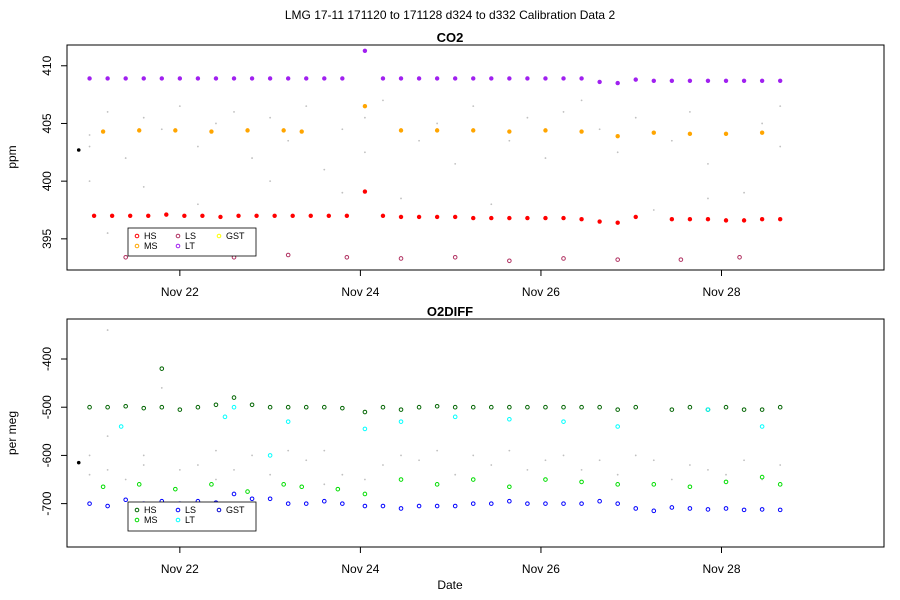 The height and width of the screenshot is (600, 900). What do you see at coordinates (219, 510) in the screenshot?
I see `o2diff-legend-marker-gst` at bounding box center [219, 510].